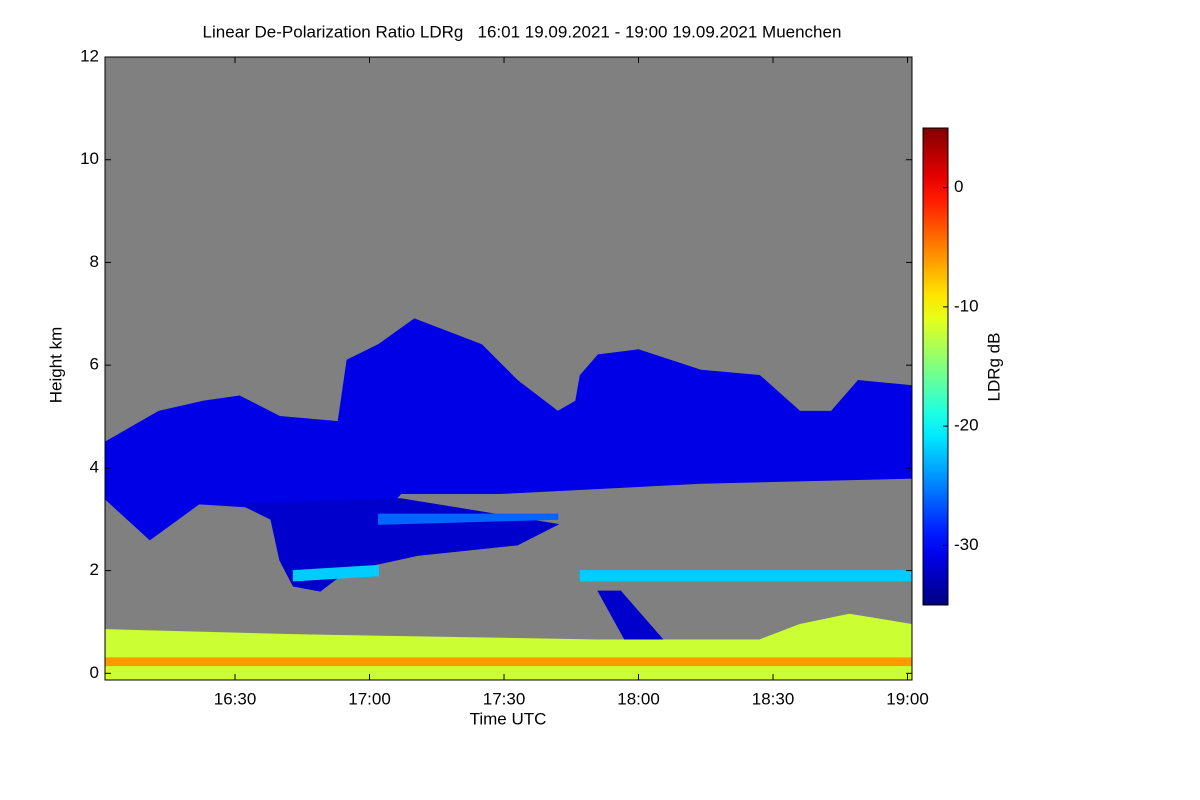  What do you see at coordinates (907, 698) in the screenshot?
I see `x-tick-label: 19:00` at bounding box center [907, 698].